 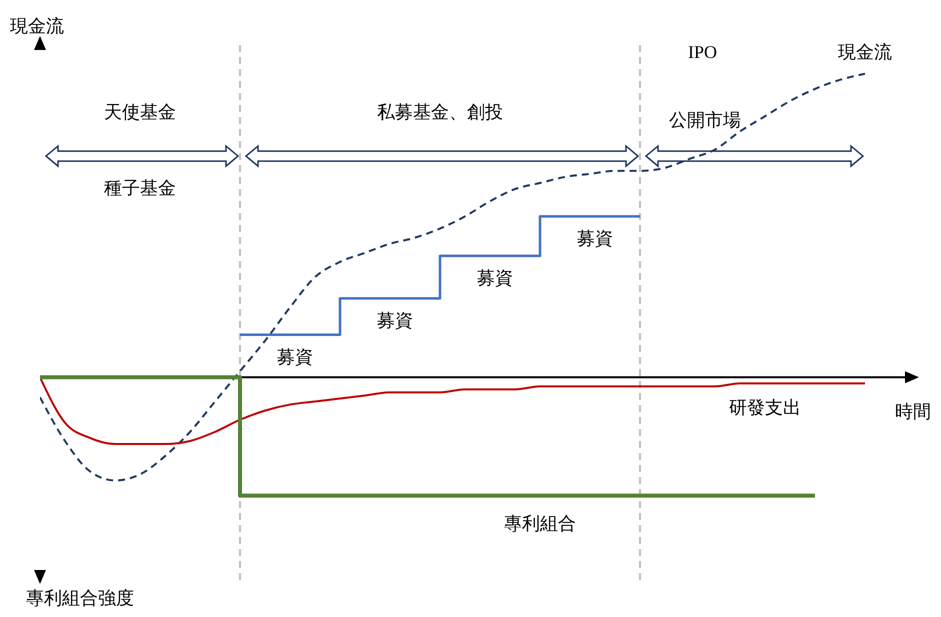 What do you see at coordinates (540, 524) in the screenshot?
I see `series-label: 專利組合` at bounding box center [540, 524].